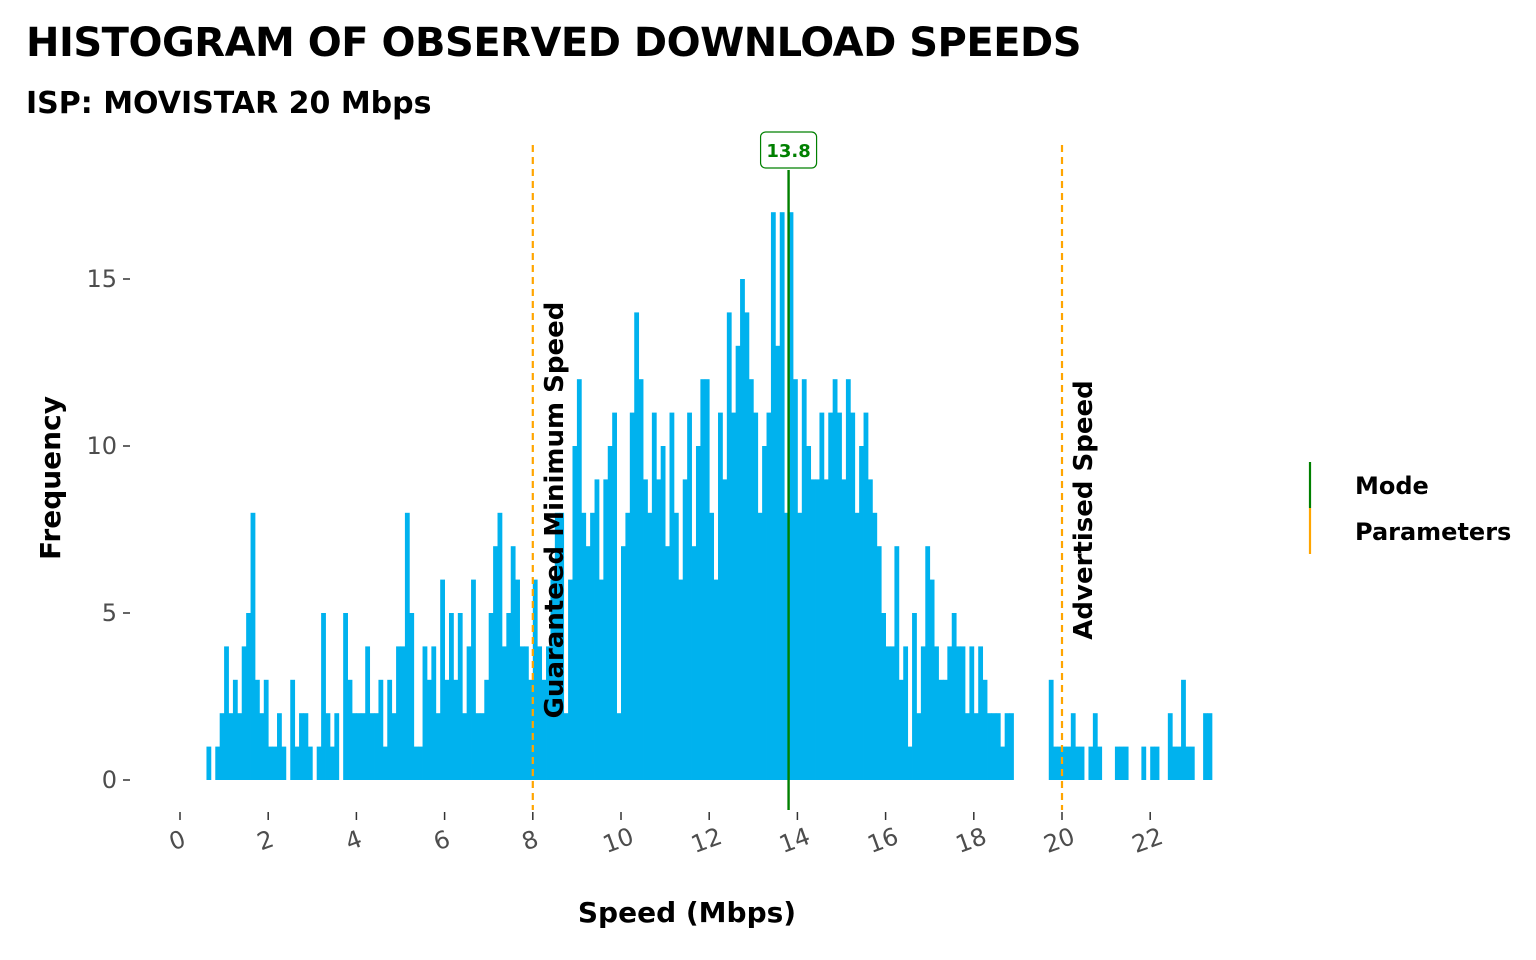  What do you see at coordinates (883, 840) in the screenshot?
I see `x-tick-label: 16` at bounding box center [883, 840].